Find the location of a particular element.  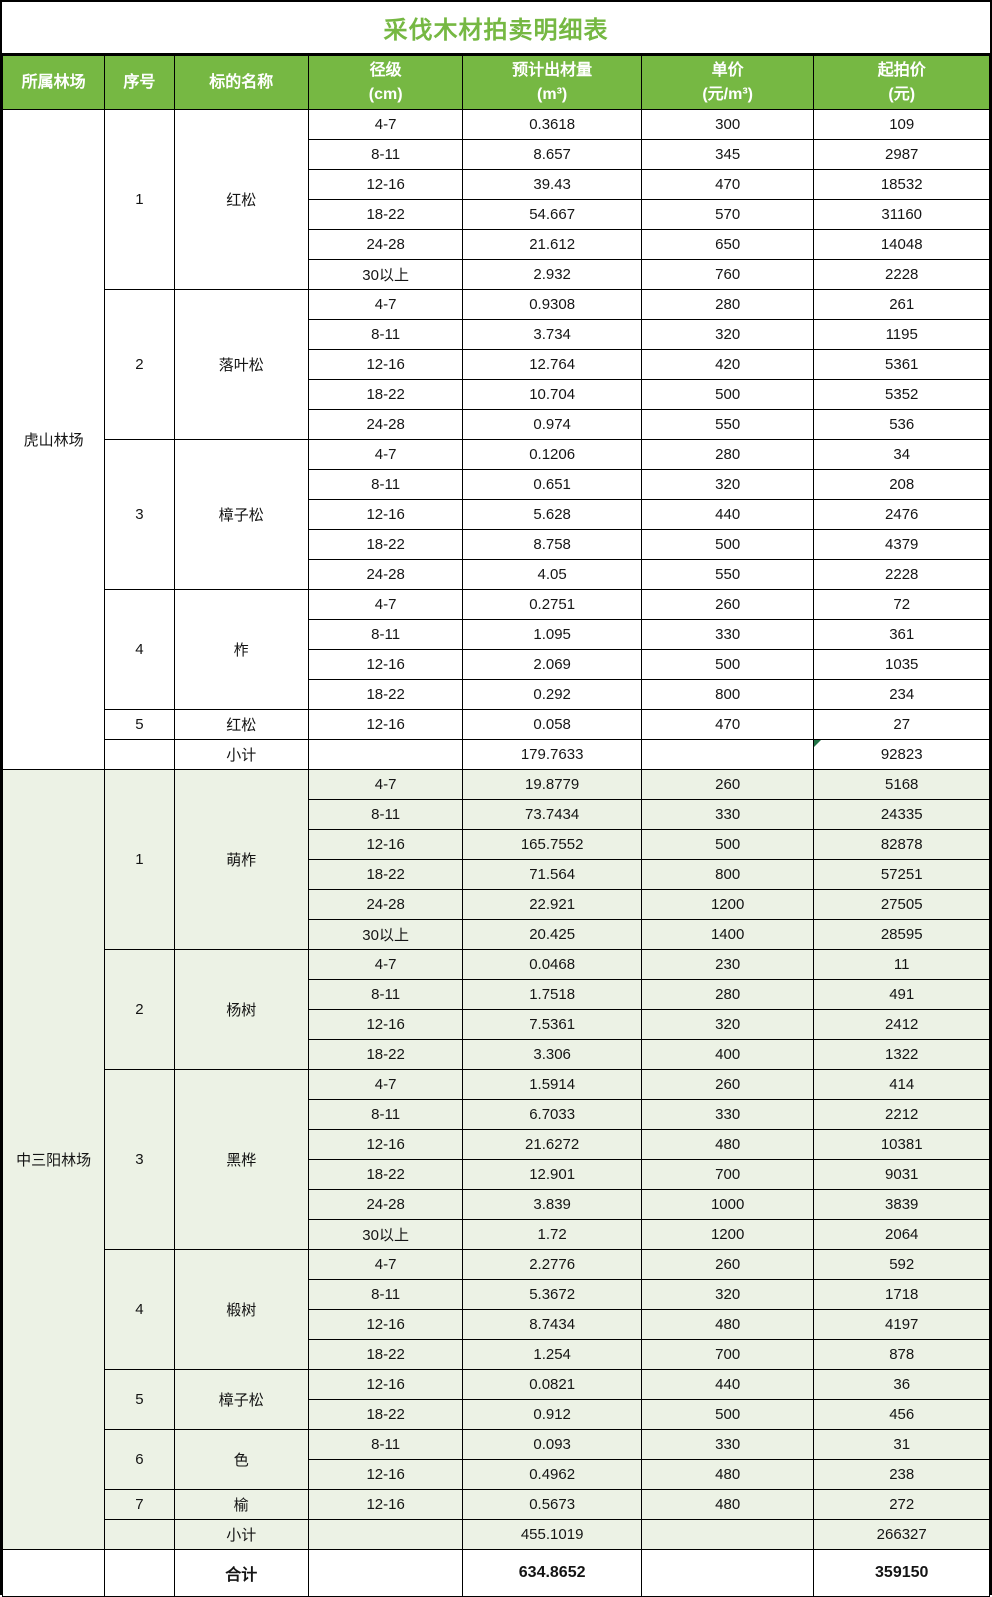

start-price-cell: 11 is located at coordinates (901, 964).